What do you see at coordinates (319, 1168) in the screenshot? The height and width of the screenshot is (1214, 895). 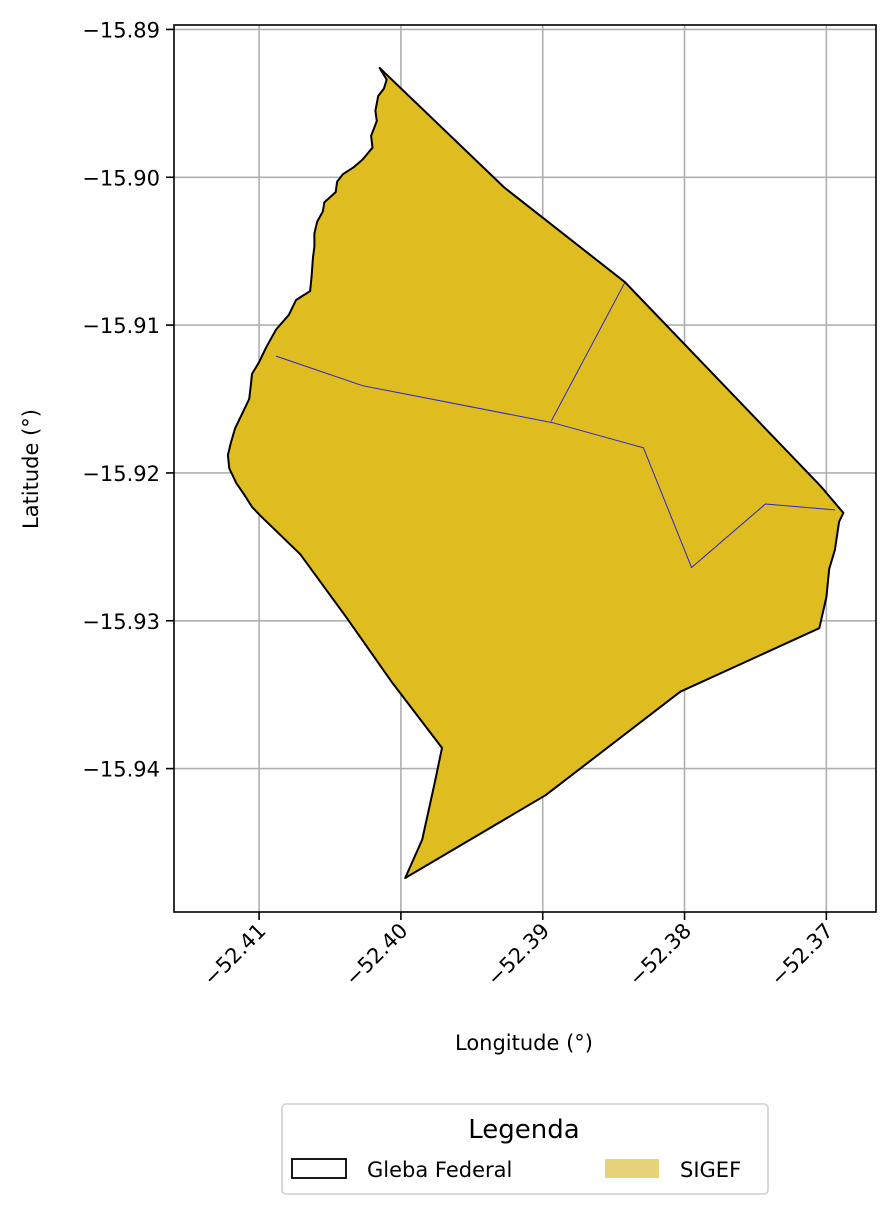 I see `legend-swatch-gleba-federal` at bounding box center [319, 1168].